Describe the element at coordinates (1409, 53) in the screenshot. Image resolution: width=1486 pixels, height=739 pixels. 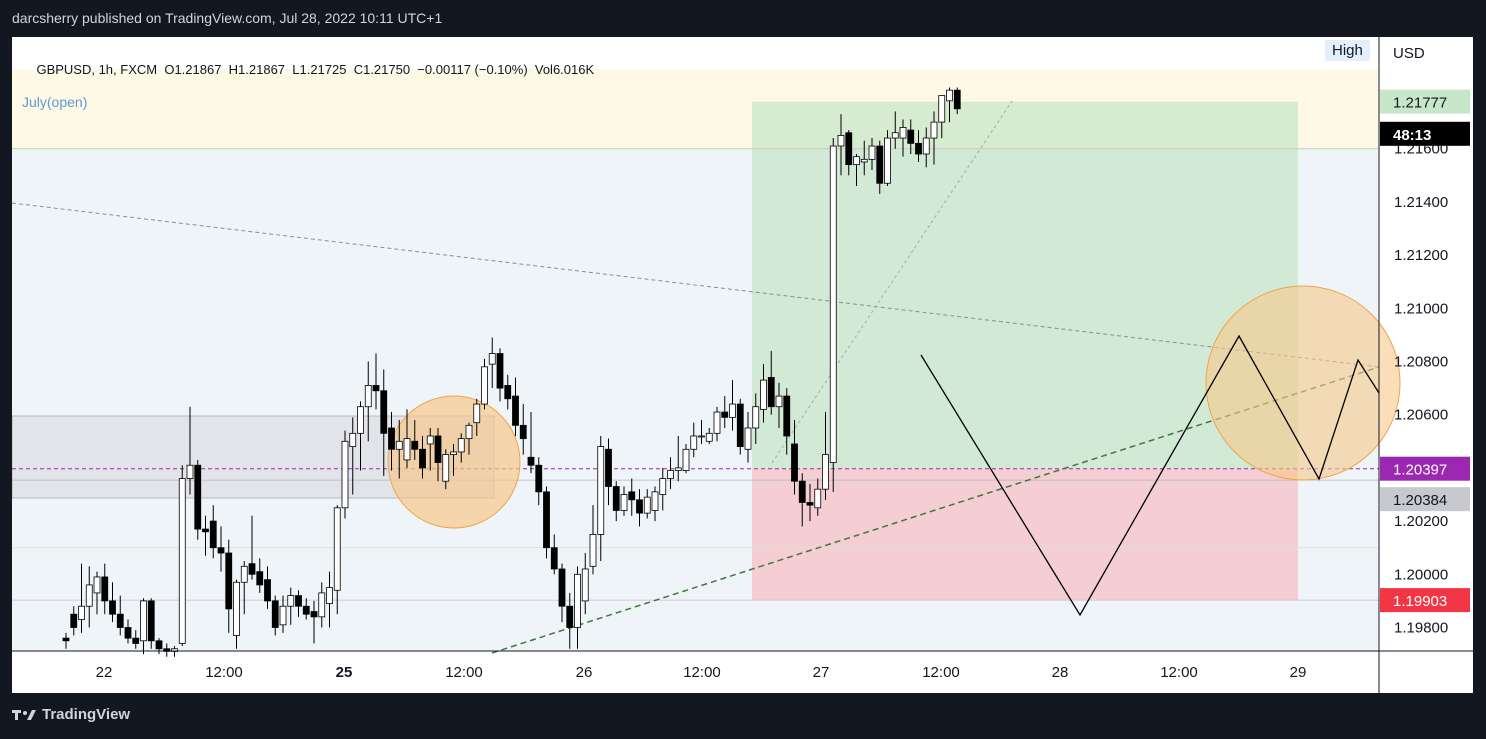
I see `currency-label: USD` at that location.